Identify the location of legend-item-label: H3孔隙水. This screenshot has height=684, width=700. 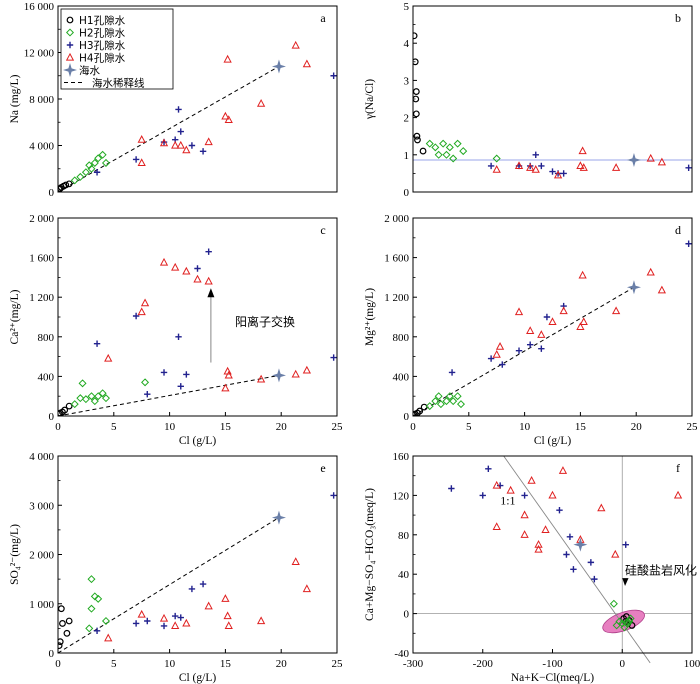
(102, 45).